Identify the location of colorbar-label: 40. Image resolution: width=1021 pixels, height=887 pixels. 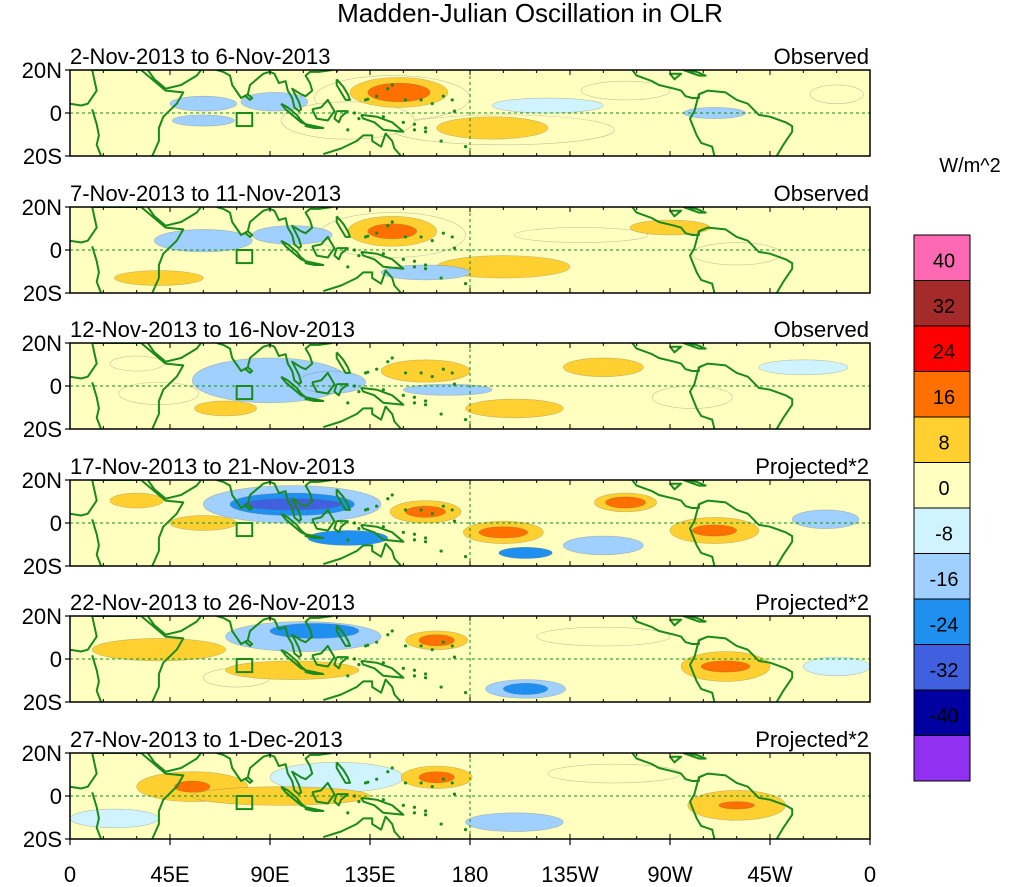
(944, 262).